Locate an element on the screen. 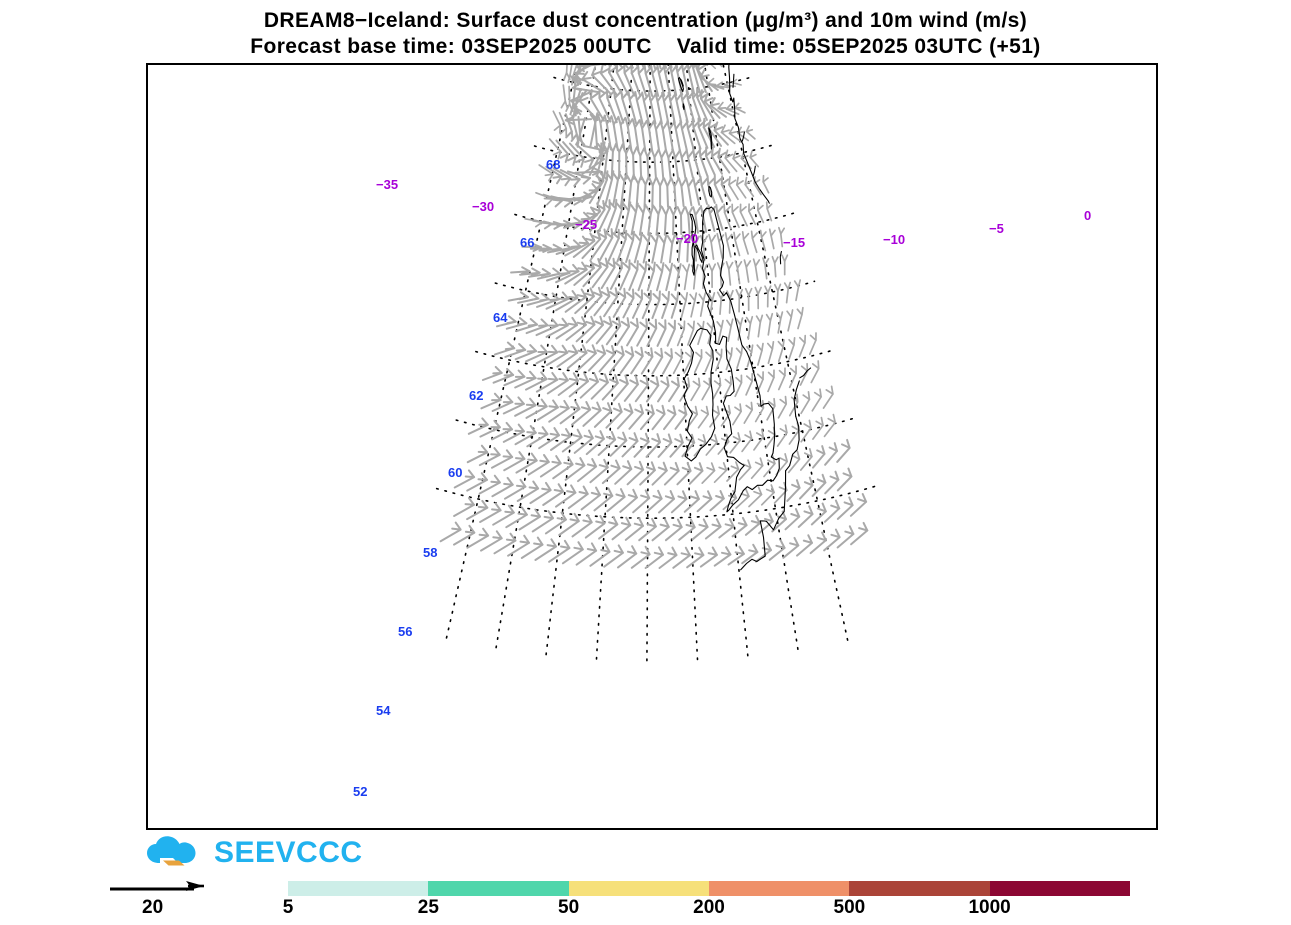  colorbar is located at coordinates (709, 888).